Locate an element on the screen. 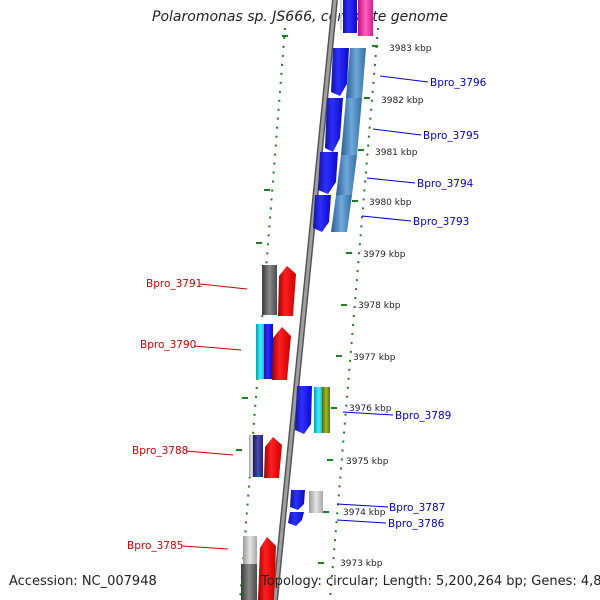  gene-3796-blue is located at coordinates (340, 72).